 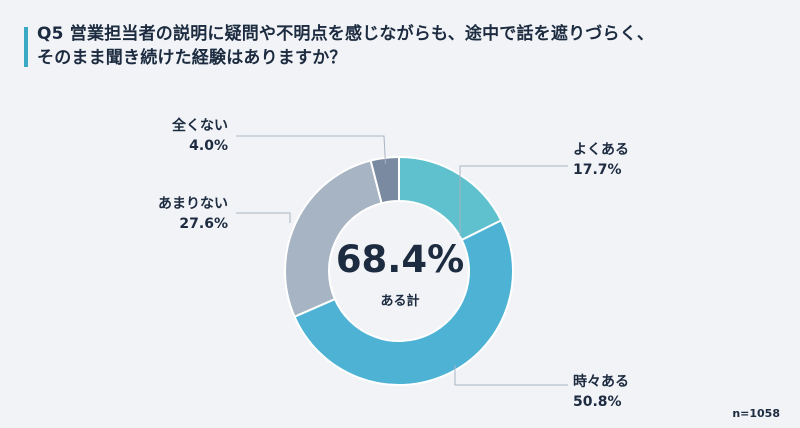 What do you see at coordinates (178, 136) in the screenshot?
I see `label-mattaku-nai: 全くない 4.0%` at bounding box center [178, 136].